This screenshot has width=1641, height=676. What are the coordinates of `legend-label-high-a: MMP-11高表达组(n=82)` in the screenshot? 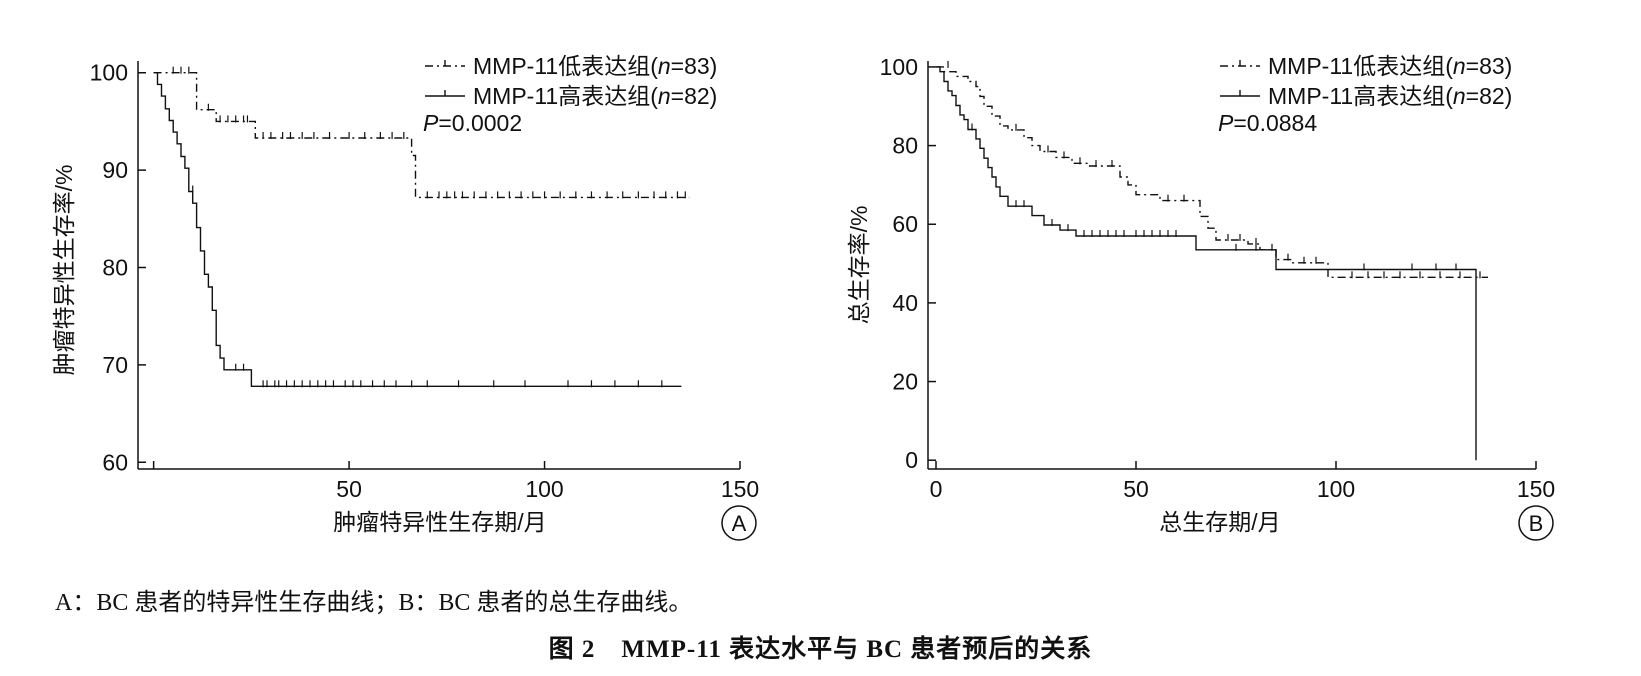 It's located at (595, 96).